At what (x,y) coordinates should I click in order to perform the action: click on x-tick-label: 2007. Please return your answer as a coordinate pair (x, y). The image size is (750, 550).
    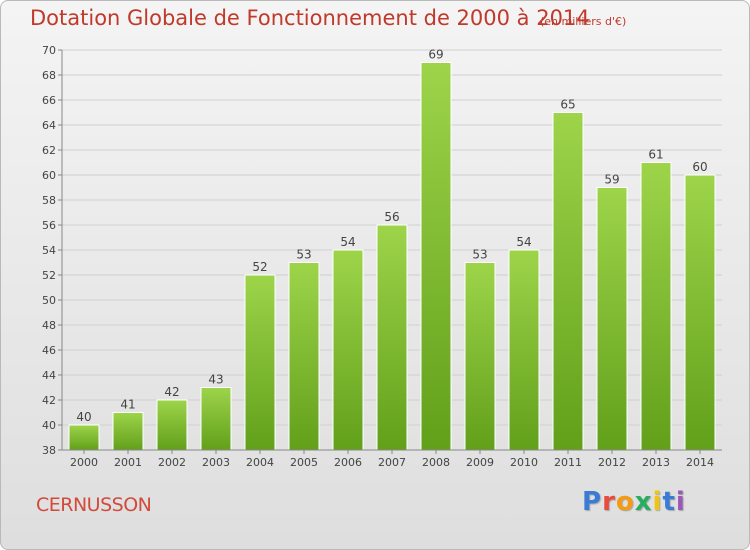
    Looking at the image, I should click on (392, 462).